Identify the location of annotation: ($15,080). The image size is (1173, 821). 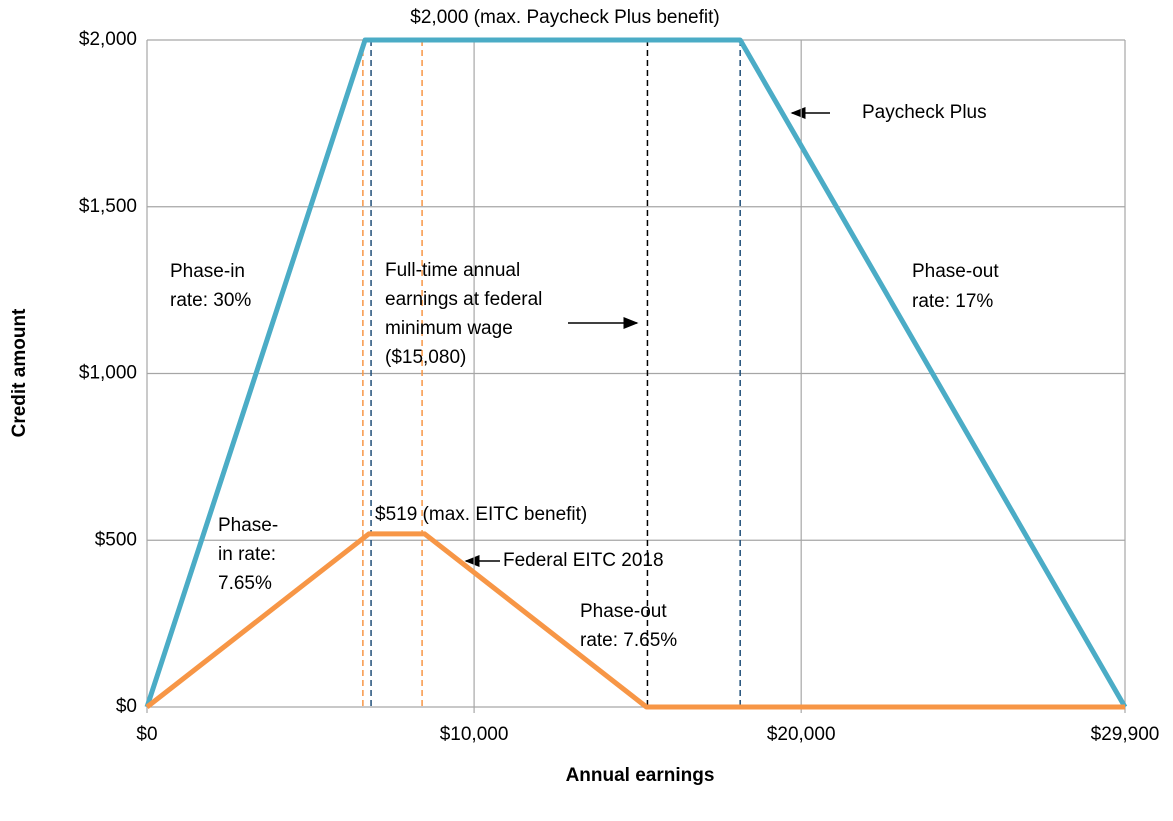
(425, 357).